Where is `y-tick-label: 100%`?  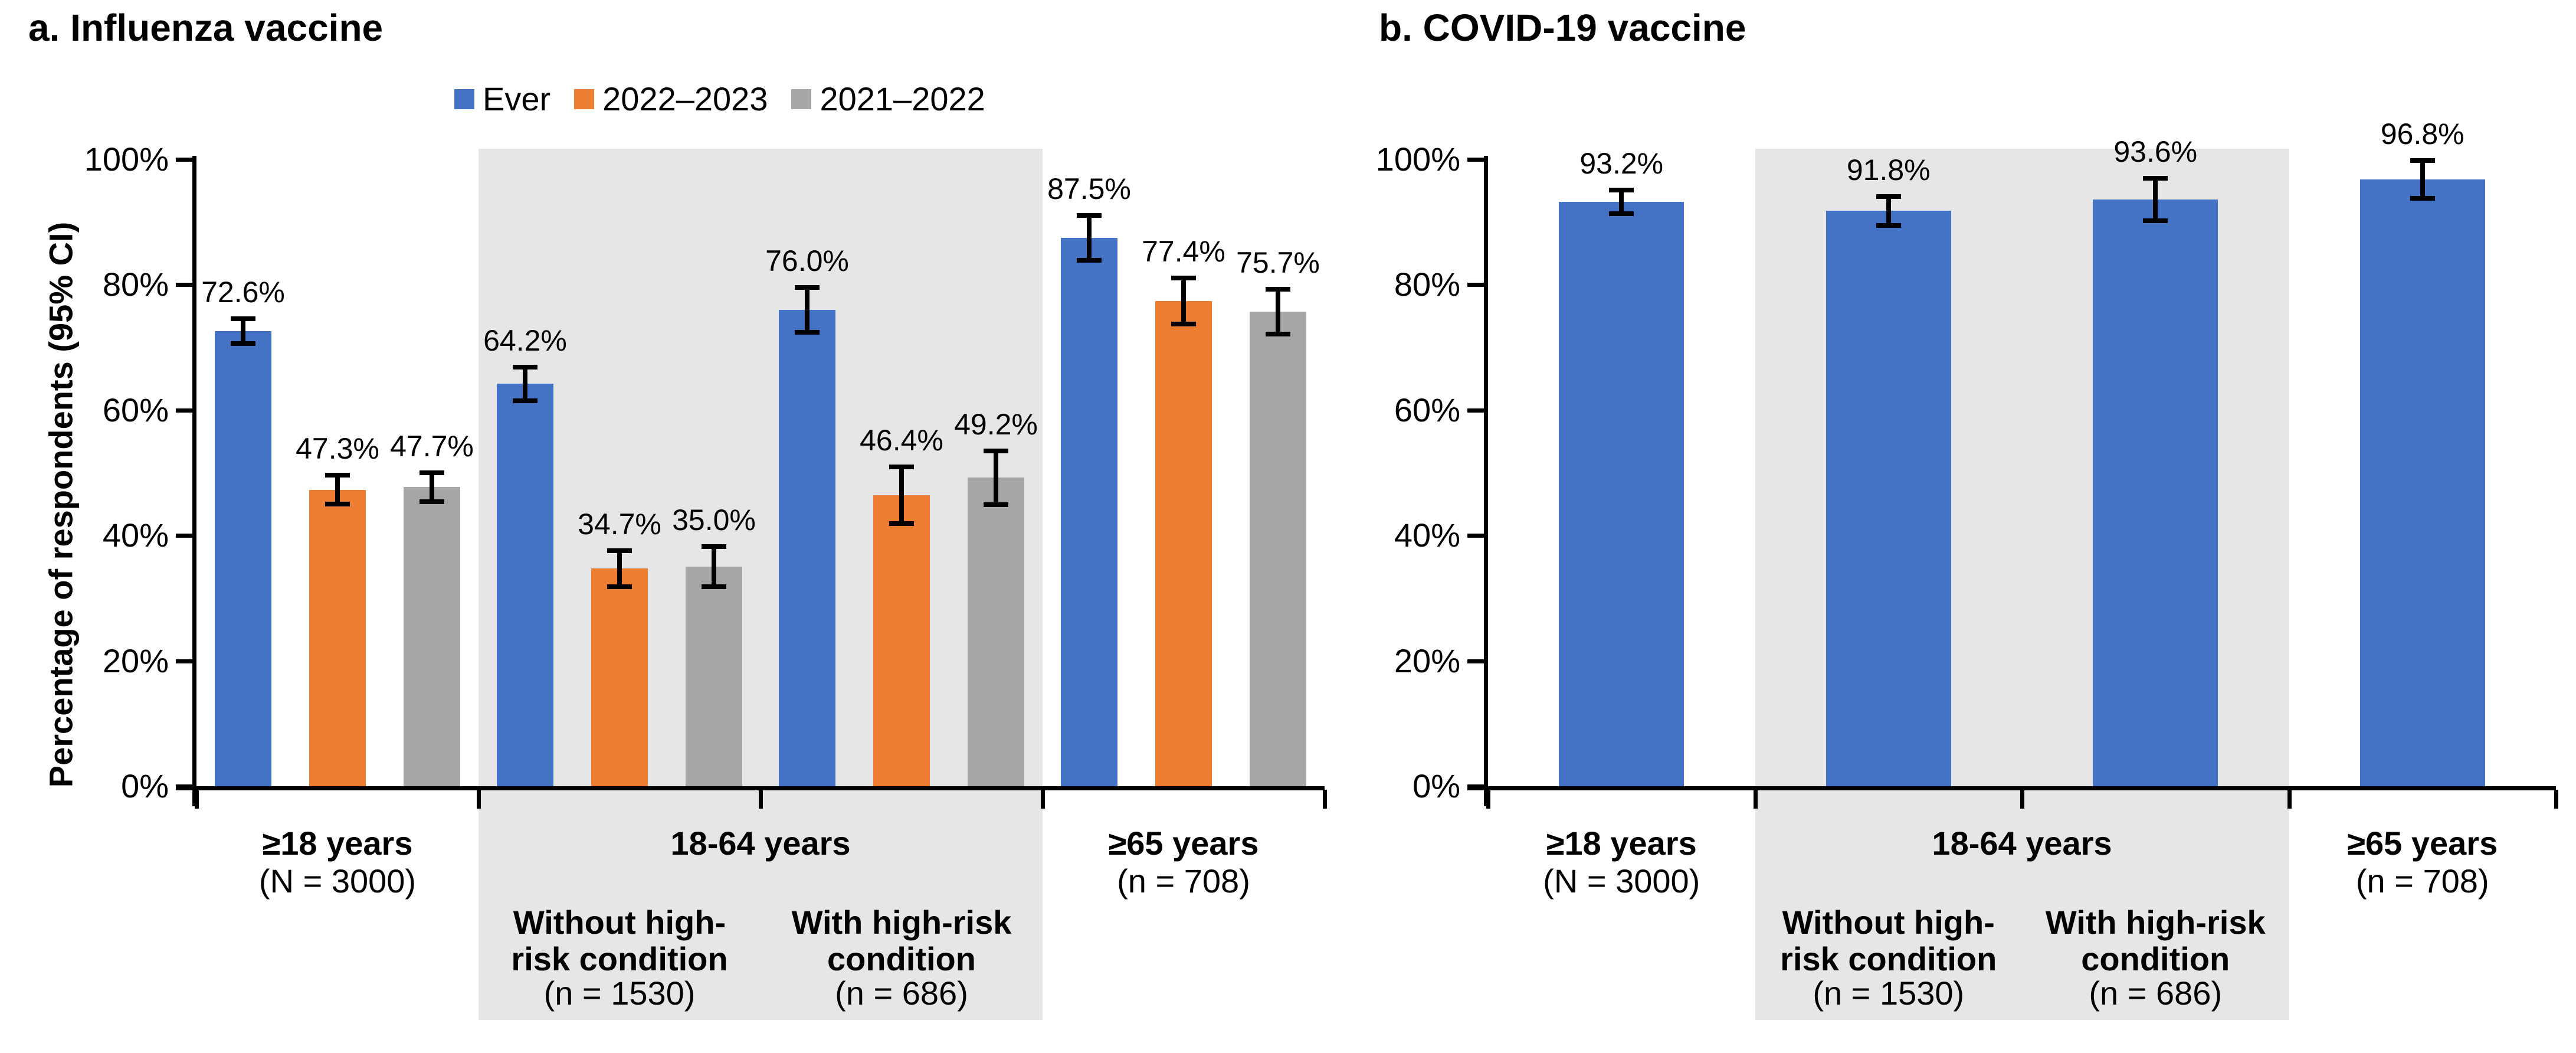 y-tick-label: 100% is located at coordinates (126, 159).